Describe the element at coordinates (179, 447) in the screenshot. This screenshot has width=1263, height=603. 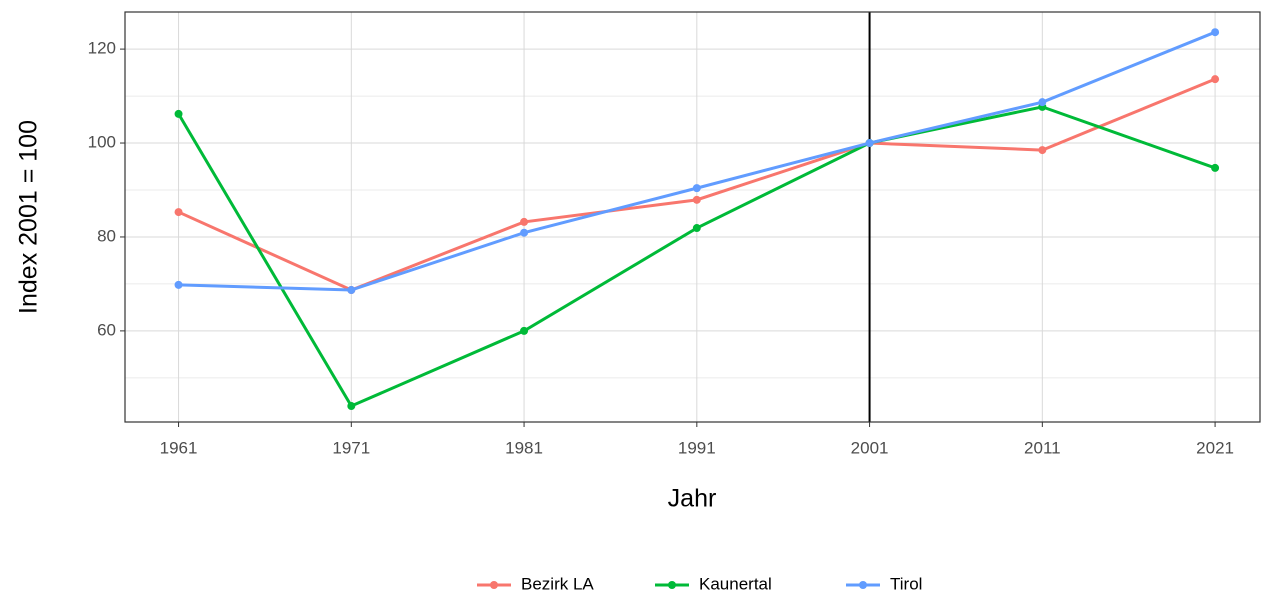
I see `x-tick-label: 1961` at that location.